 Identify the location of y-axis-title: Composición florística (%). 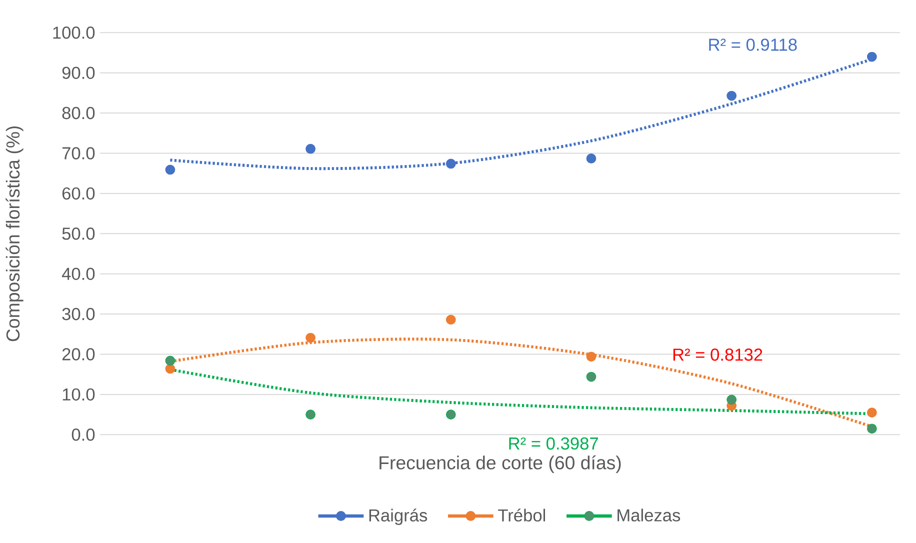
(15, 234).